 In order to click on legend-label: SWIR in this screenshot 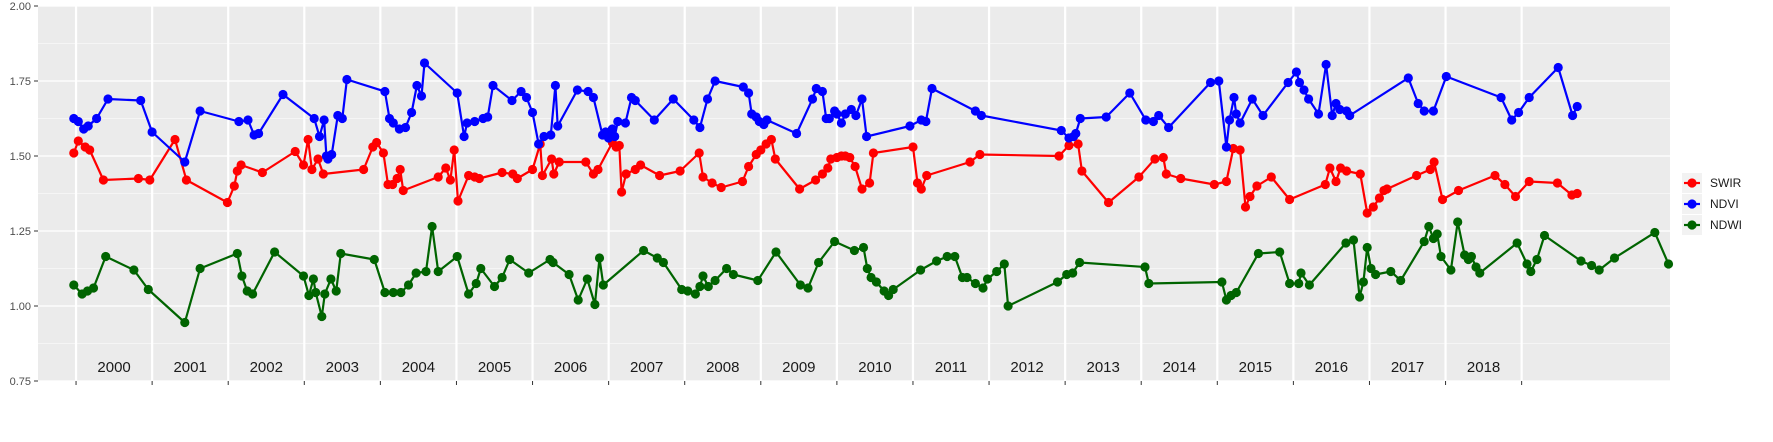, I will do `click(1726, 183)`.